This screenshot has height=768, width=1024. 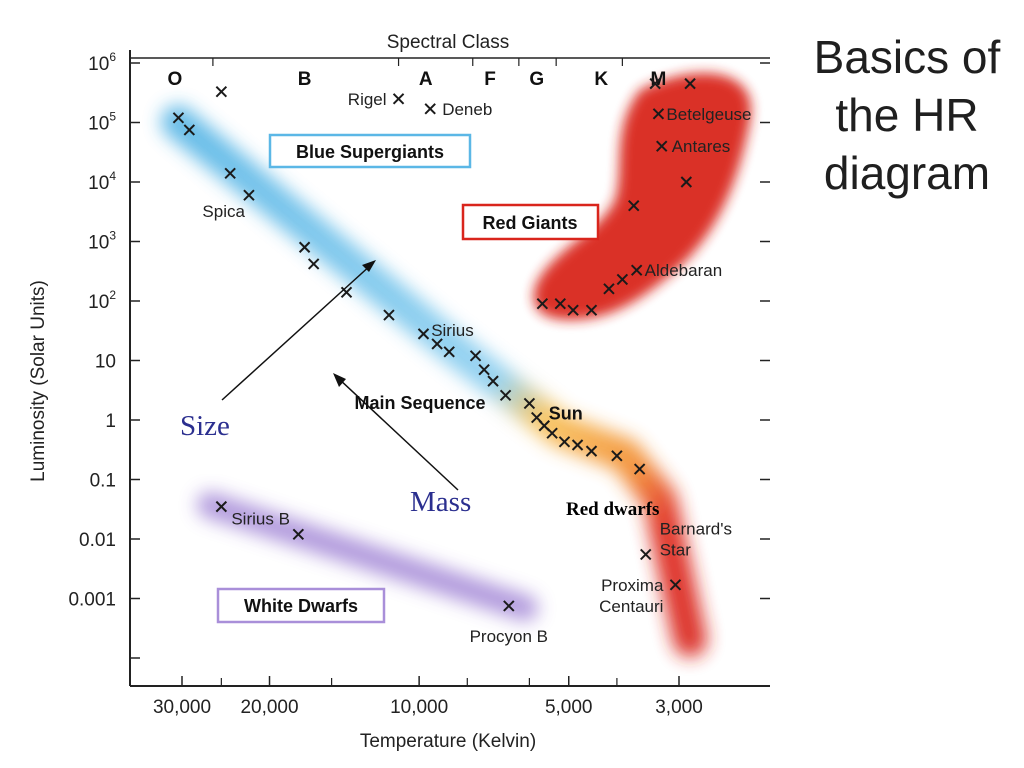 What do you see at coordinates (765, 331) in the screenshot?
I see `right-axis-ticks` at bounding box center [765, 331].